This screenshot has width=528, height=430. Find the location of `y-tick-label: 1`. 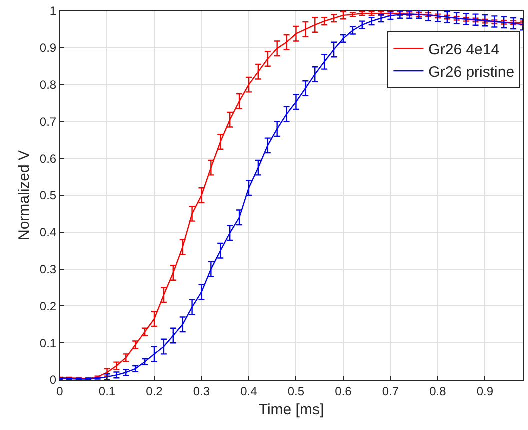

y-tick-label: 1 is located at coordinates (53, 11).